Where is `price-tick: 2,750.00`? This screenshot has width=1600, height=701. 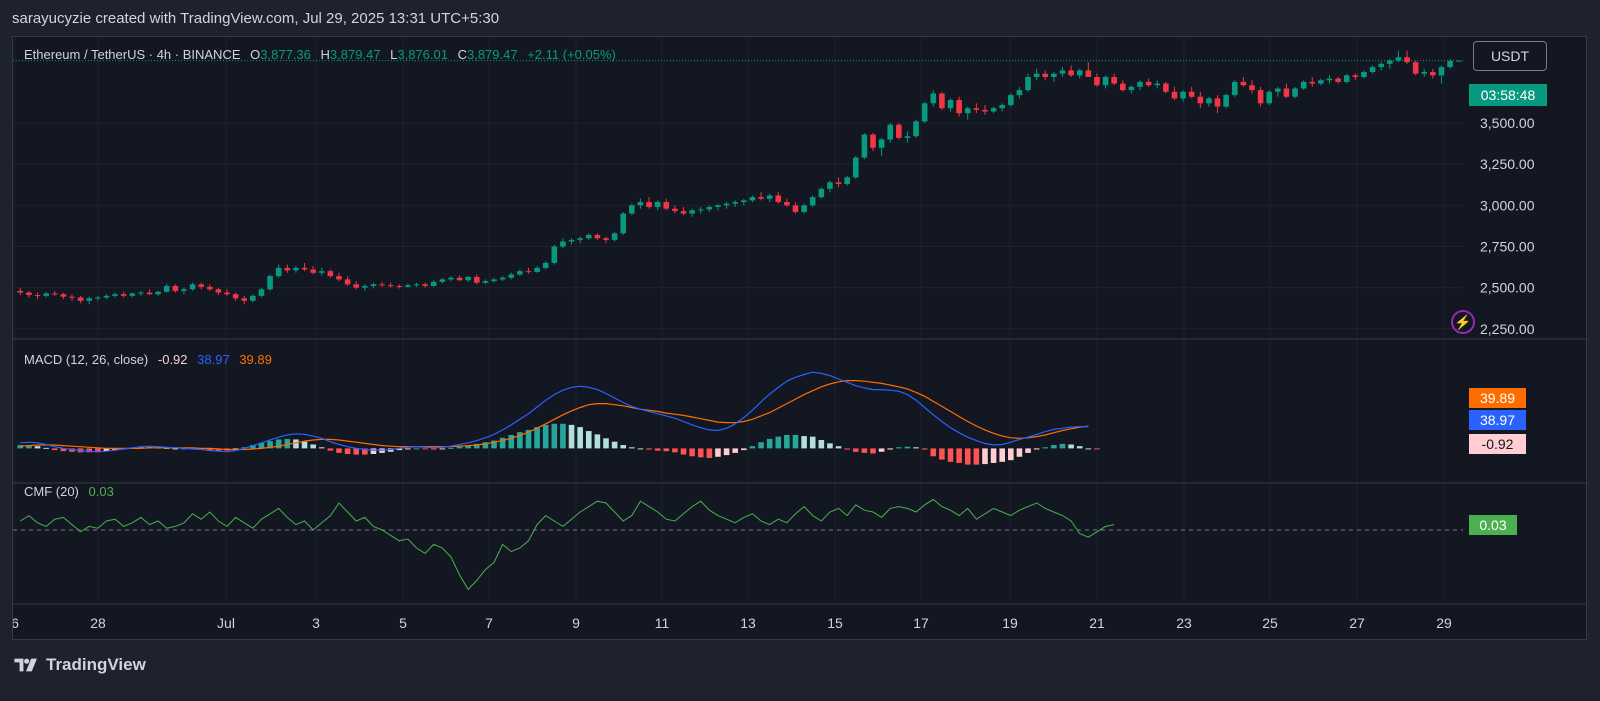
price-tick: 2,750.00 is located at coordinates (1507, 246).